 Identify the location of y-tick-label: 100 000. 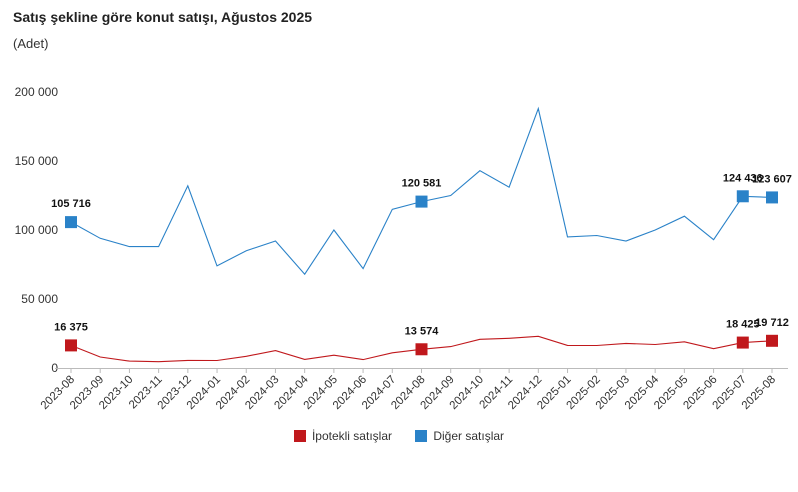
(37, 230).